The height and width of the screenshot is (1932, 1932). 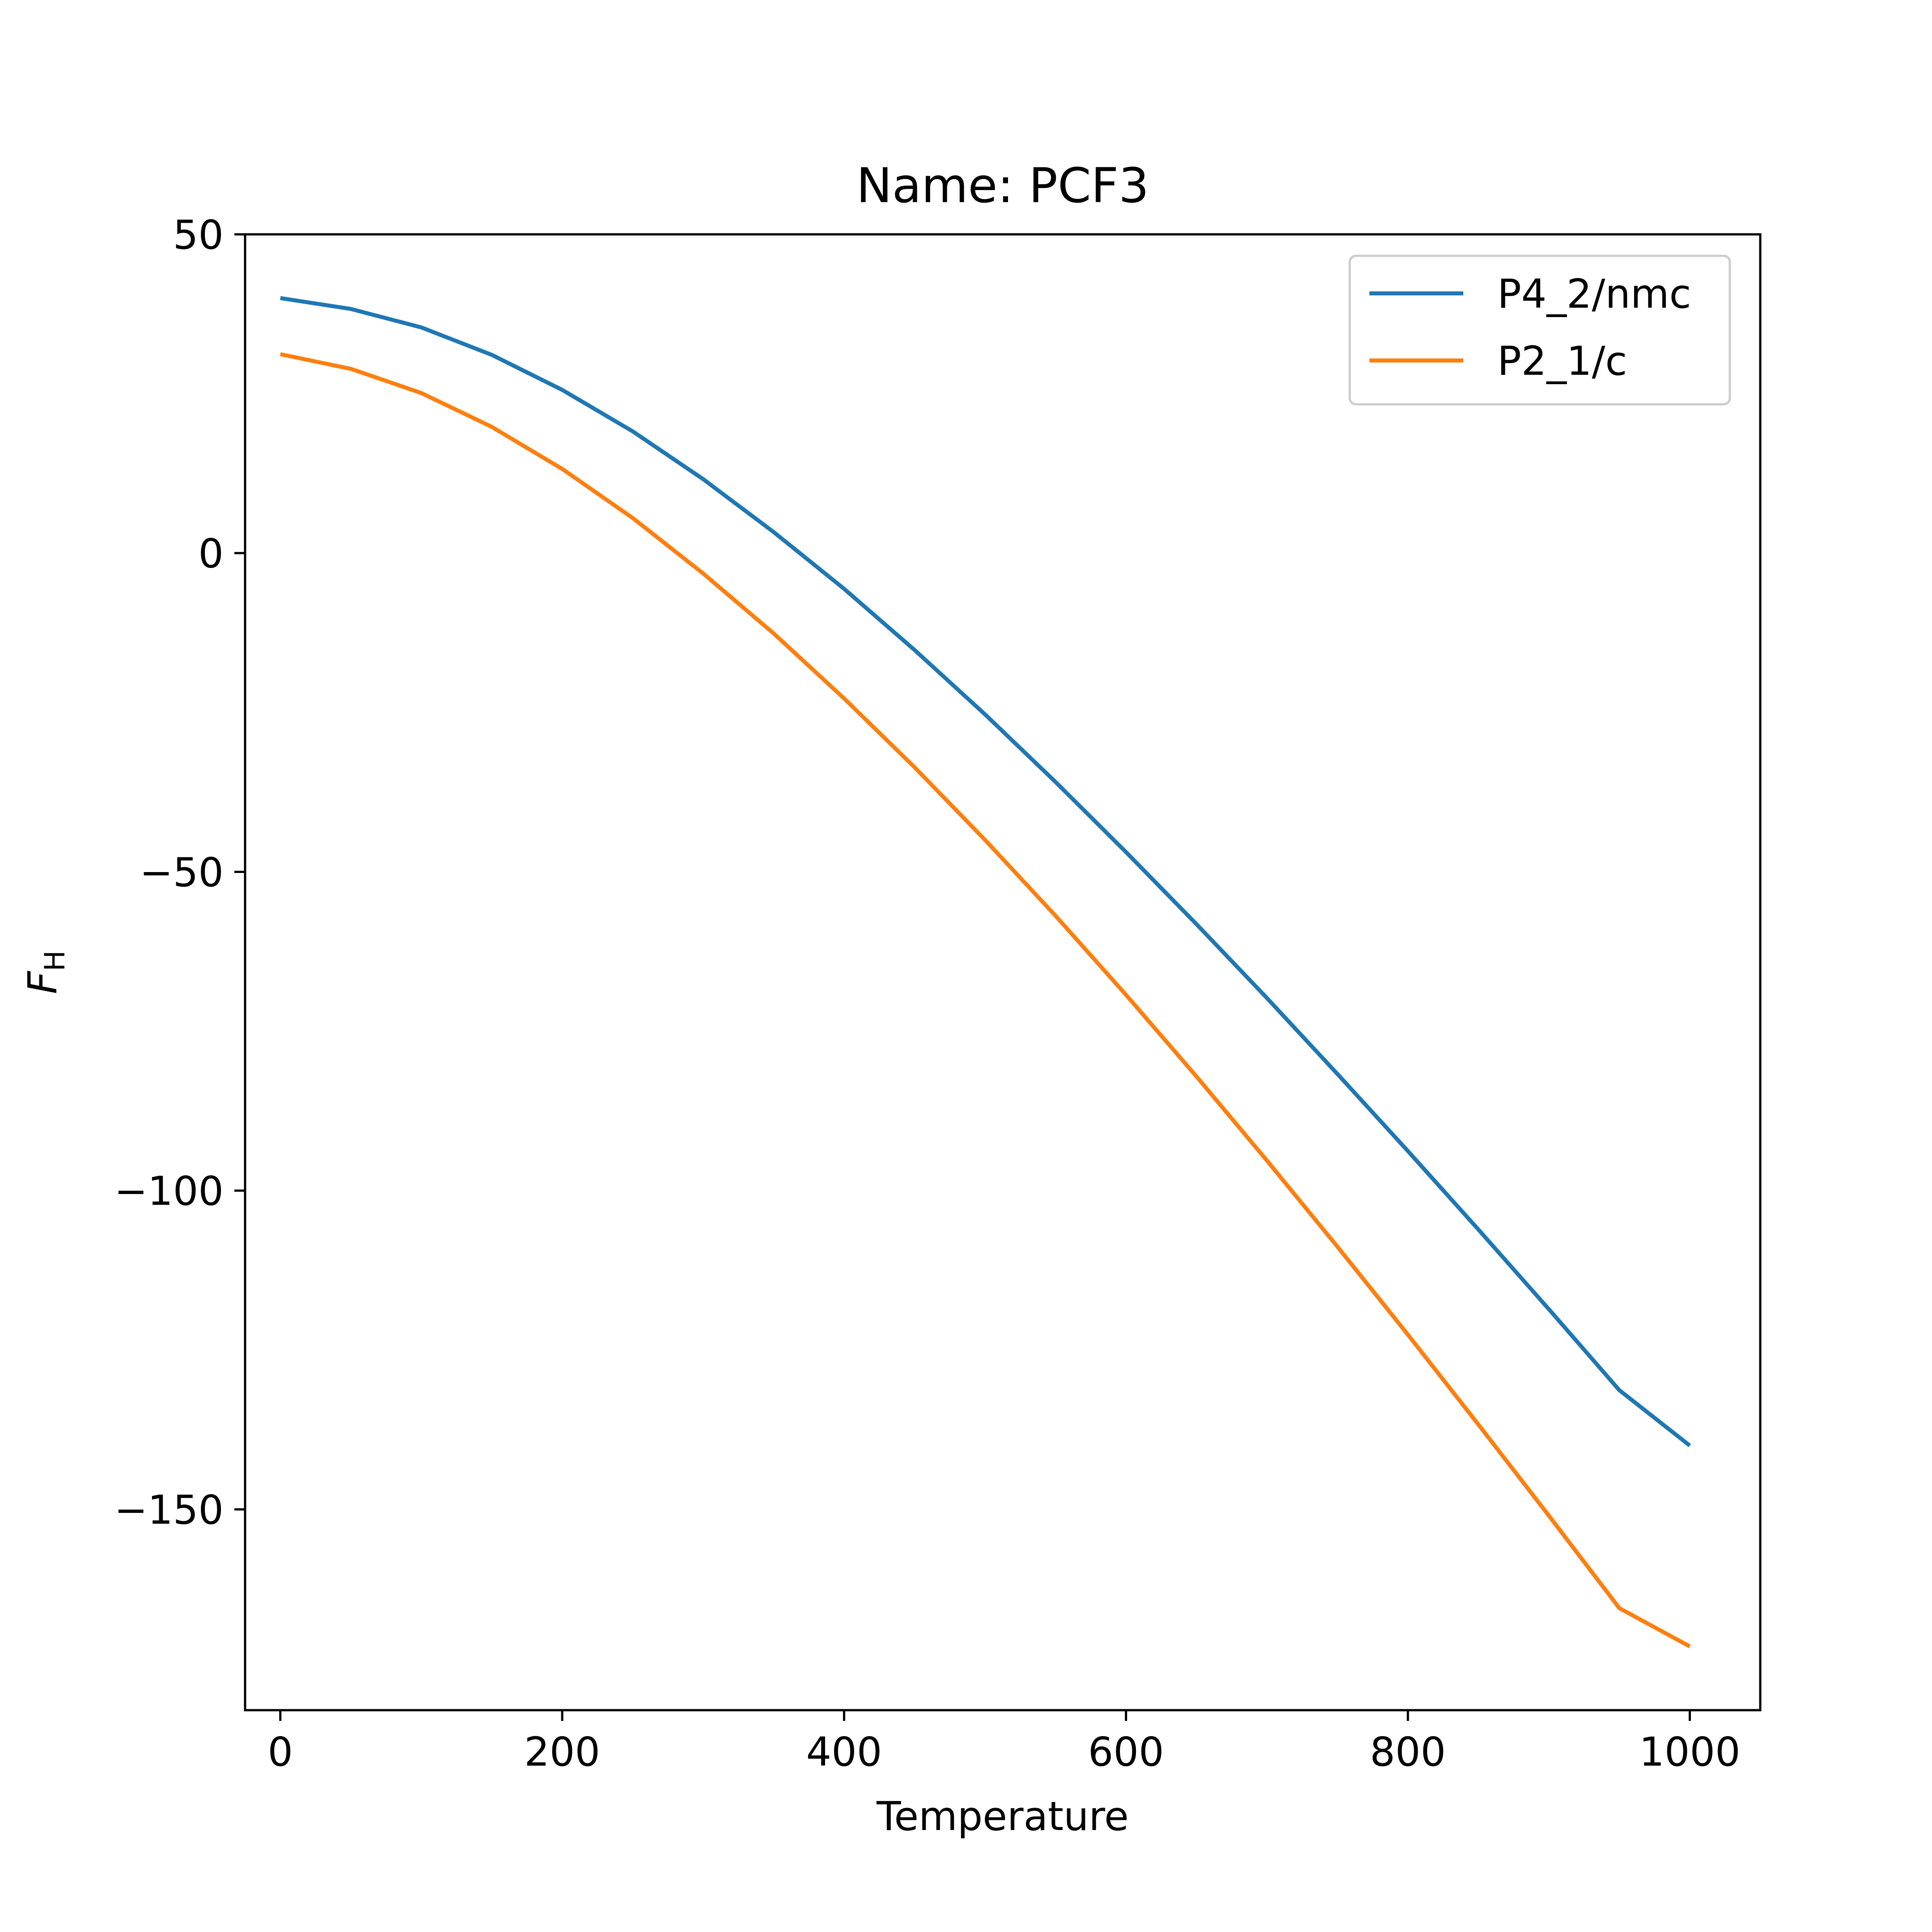 I want to click on y-tick-label: 50, so click(x=198, y=235).